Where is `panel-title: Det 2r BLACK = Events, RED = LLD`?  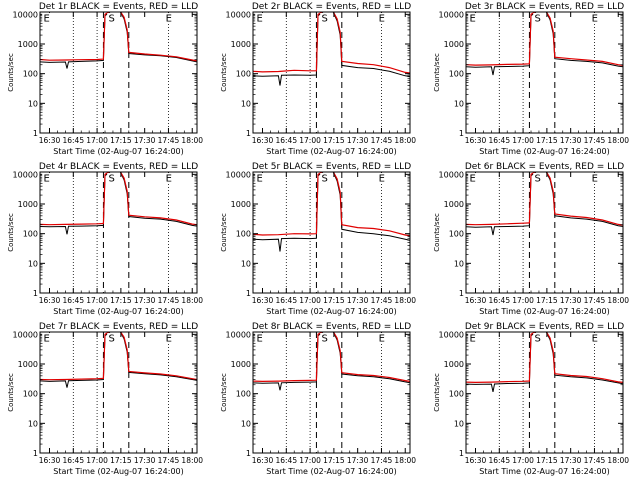
panel-title: Det 2r BLACK = Events, RED = LLD is located at coordinates (331, 7).